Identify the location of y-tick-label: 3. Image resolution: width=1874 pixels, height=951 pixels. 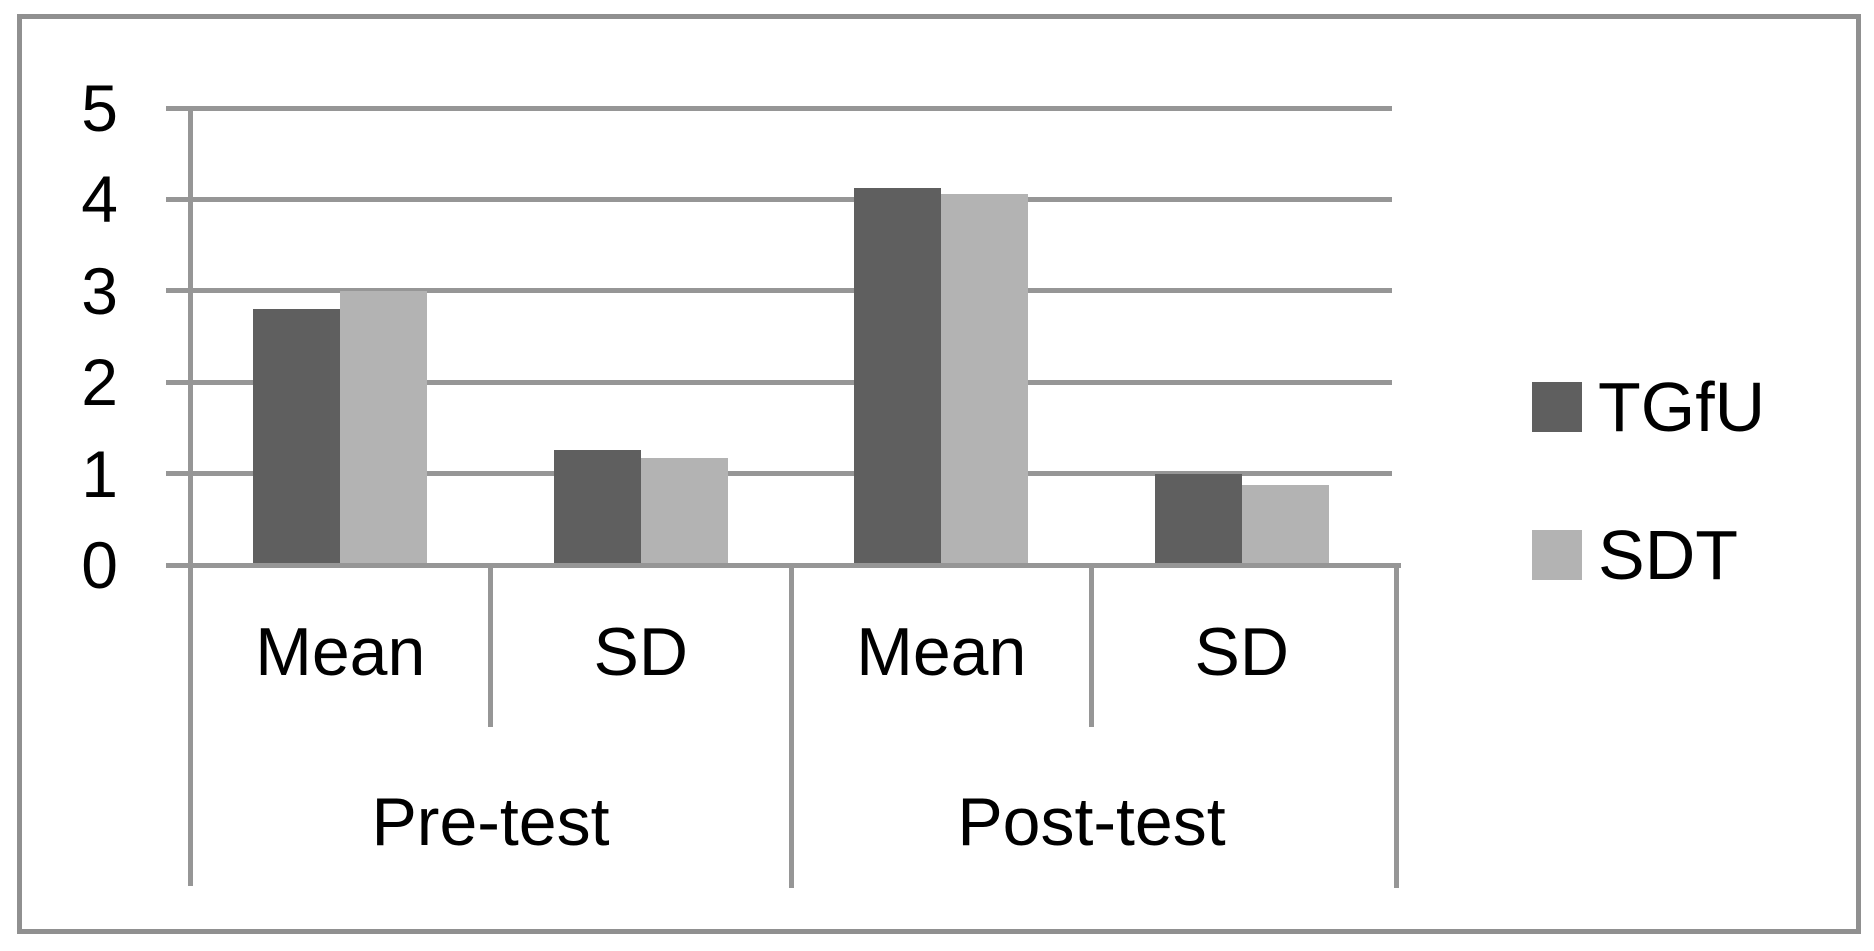
(99, 290).